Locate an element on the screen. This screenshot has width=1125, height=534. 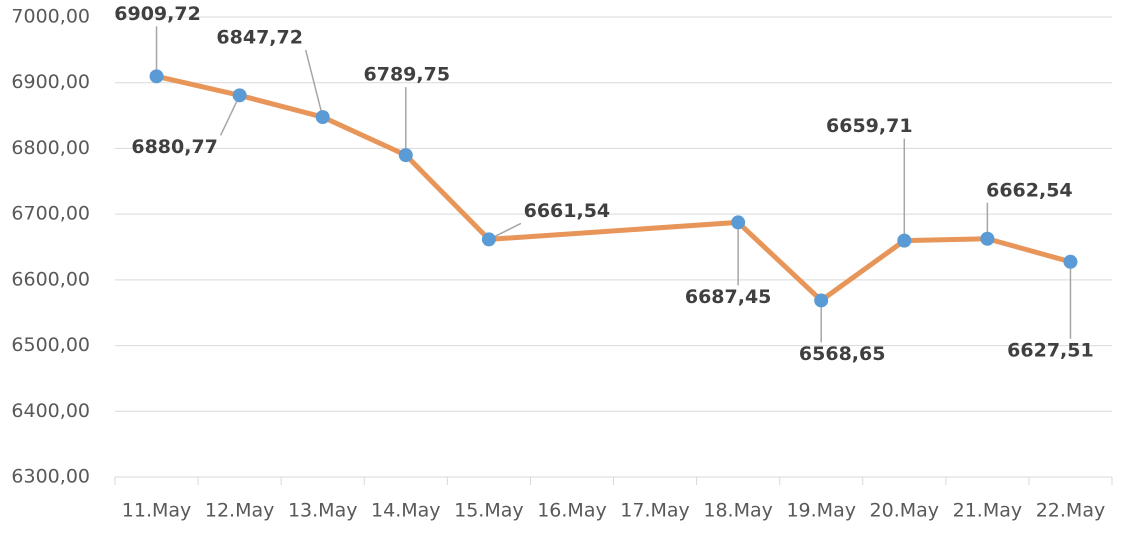
data-label: 6687,45 is located at coordinates (728, 297).